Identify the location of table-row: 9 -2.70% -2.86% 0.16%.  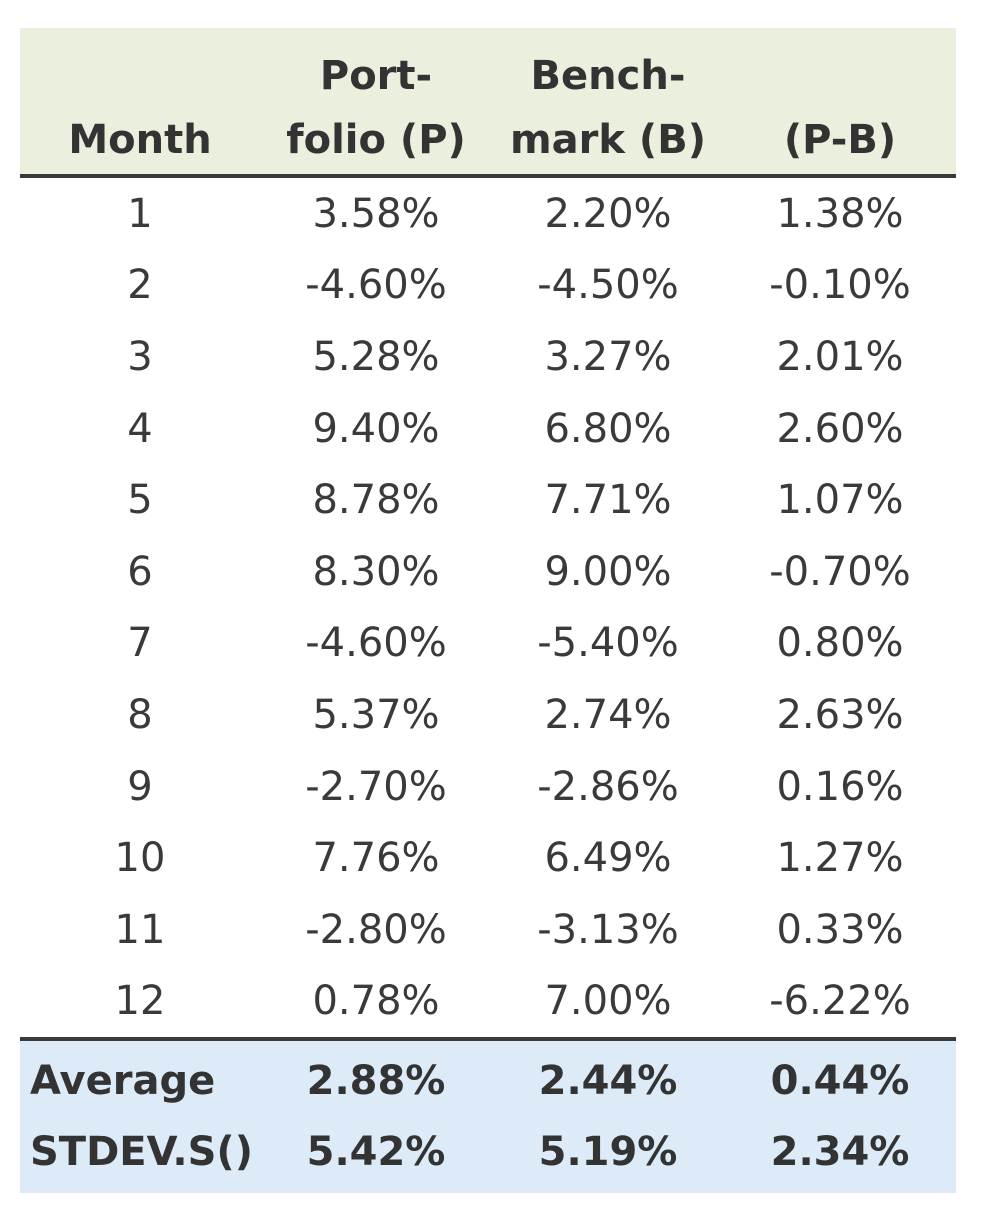
(488, 787).